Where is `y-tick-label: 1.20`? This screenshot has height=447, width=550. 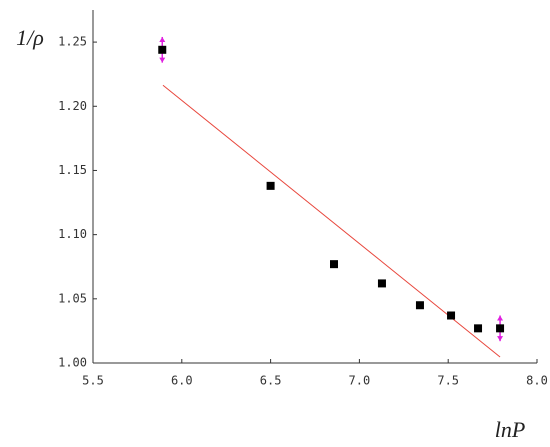 y-tick-label: 1.20 is located at coordinates (72, 106).